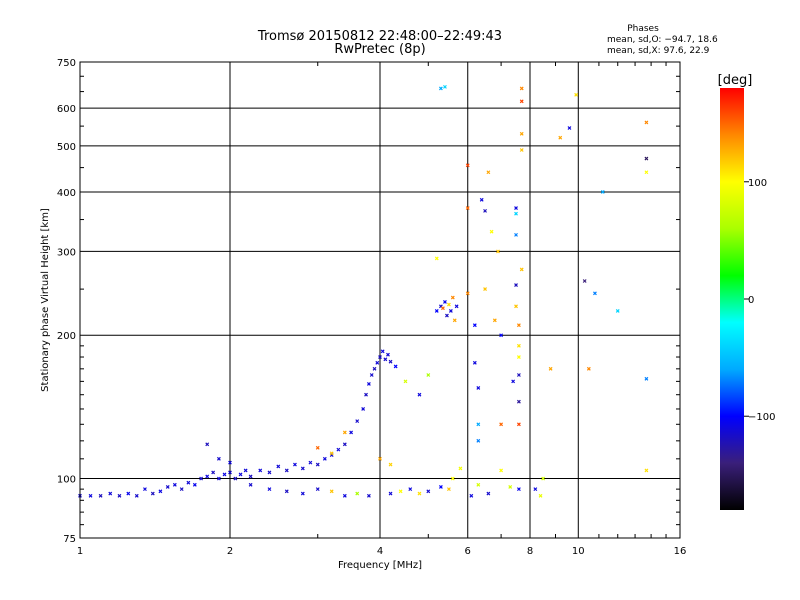  What do you see at coordinates (751, 300) in the screenshot?
I see `colorbar-tick-label: 0` at bounding box center [751, 300].